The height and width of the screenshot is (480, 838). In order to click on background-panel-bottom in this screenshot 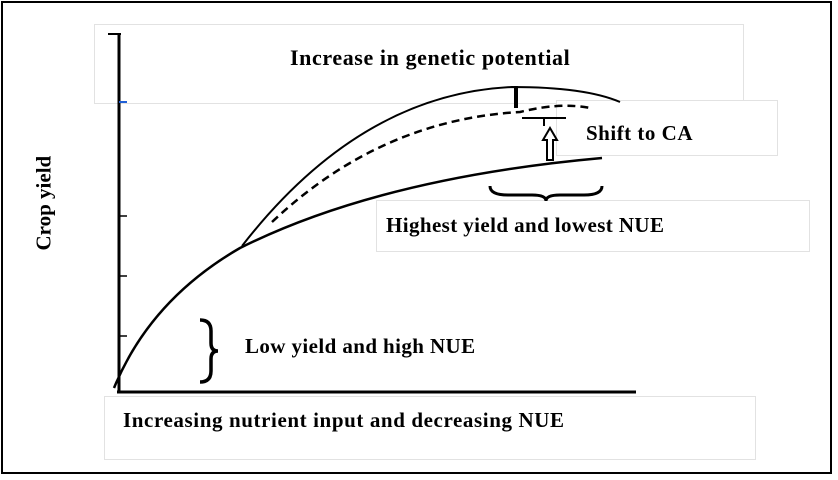, I will do `click(430, 428)`.